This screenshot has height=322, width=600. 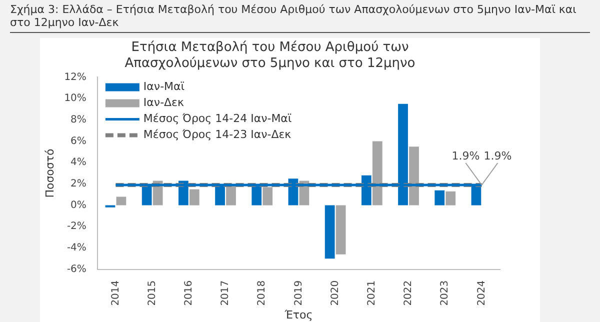 What do you see at coordinates (372, 293) in the screenshot?
I see `x-tick-label: 2021` at bounding box center [372, 293].